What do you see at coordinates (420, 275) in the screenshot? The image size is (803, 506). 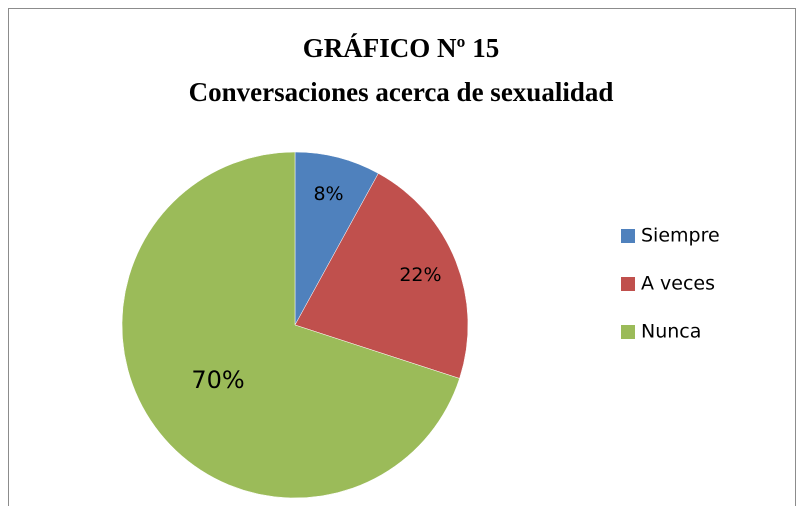 I see `data-label: 22%` at bounding box center [420, 275].